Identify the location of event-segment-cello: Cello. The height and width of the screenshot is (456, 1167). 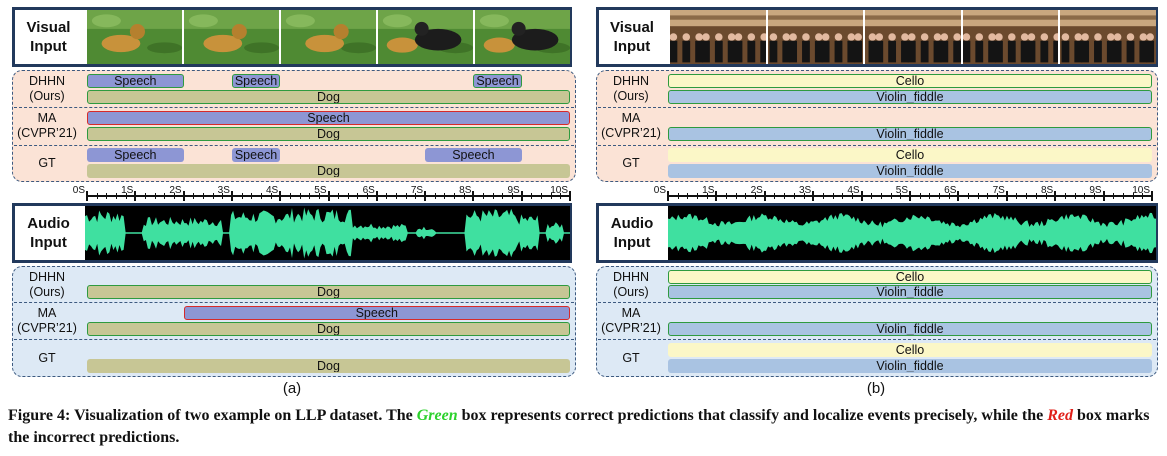
(910, 350).